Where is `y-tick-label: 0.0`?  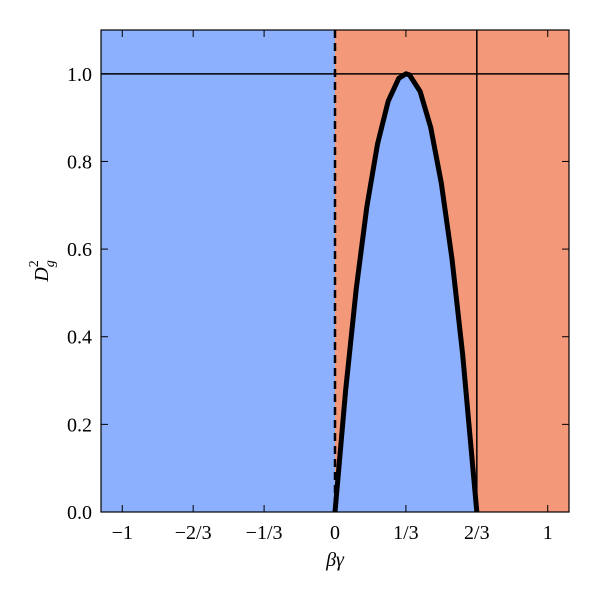 y-tick-label: 0.0 is located at coordinates (79, 513).